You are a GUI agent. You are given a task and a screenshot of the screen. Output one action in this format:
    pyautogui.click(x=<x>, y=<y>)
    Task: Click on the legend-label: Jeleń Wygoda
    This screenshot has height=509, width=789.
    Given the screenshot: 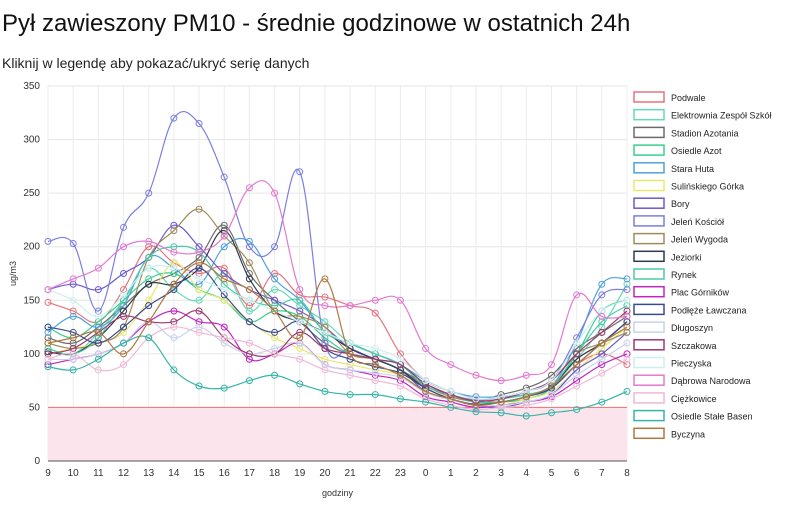 What is the action you would take?
    pyautogui.click(x=699, y=240)
    